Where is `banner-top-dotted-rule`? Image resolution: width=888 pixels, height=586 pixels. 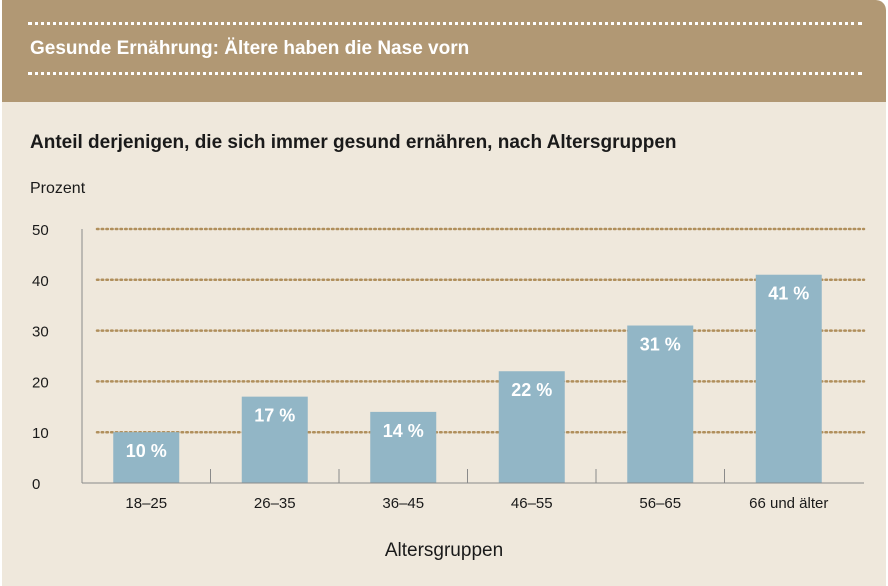 banner-top-dotted-rule is located at coordinates (445, 23).